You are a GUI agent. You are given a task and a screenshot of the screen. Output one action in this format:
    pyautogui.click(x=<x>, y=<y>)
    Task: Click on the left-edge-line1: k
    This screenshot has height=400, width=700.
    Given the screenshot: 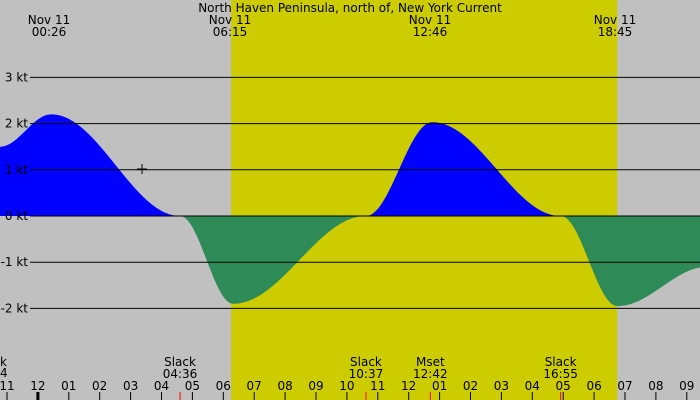 What is the action you would take?
    pyautogui.click(x=3, y=362)
    